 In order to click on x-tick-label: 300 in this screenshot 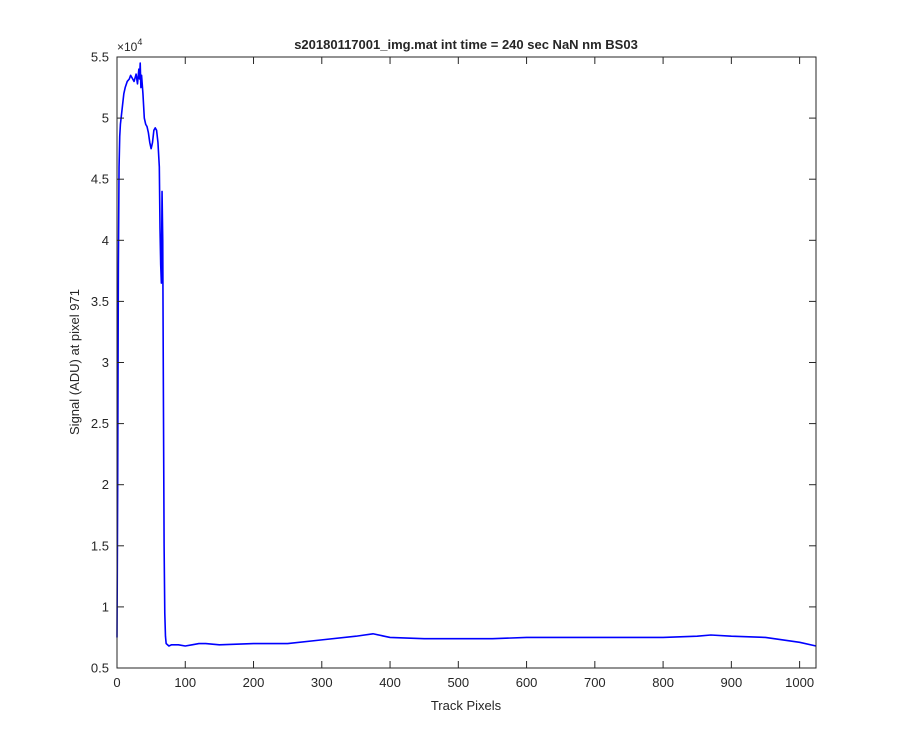, I will do `click(322, 682)`.